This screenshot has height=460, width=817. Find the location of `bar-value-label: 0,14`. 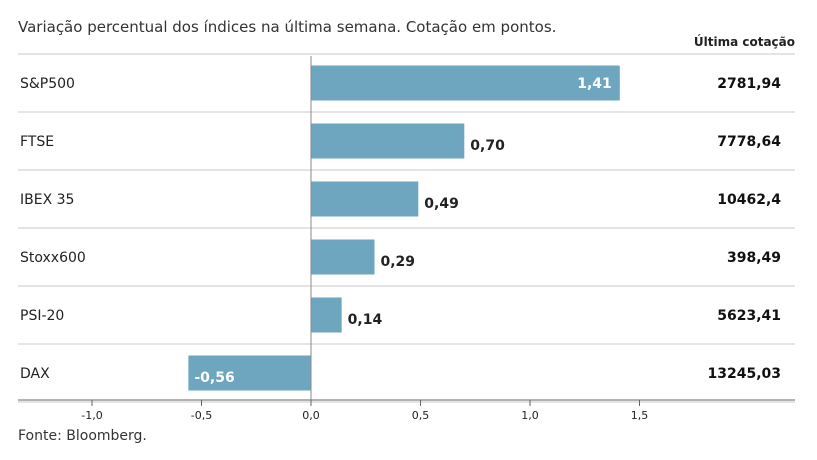

bar-value-label: 0,14 is located at coordinates (365, 320).